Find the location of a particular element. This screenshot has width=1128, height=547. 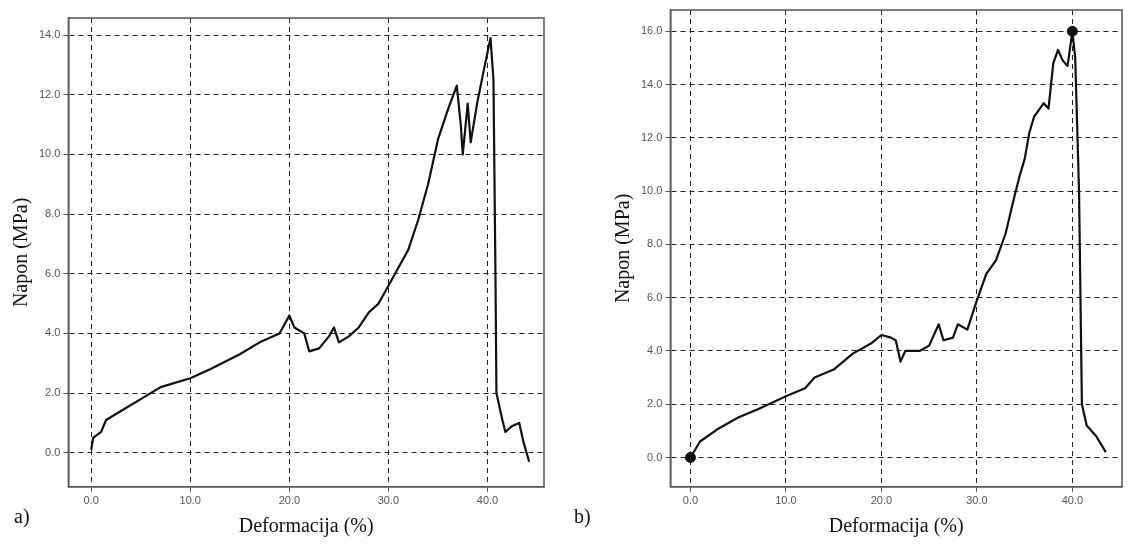

text: a) is located at coordinates (22, 516).